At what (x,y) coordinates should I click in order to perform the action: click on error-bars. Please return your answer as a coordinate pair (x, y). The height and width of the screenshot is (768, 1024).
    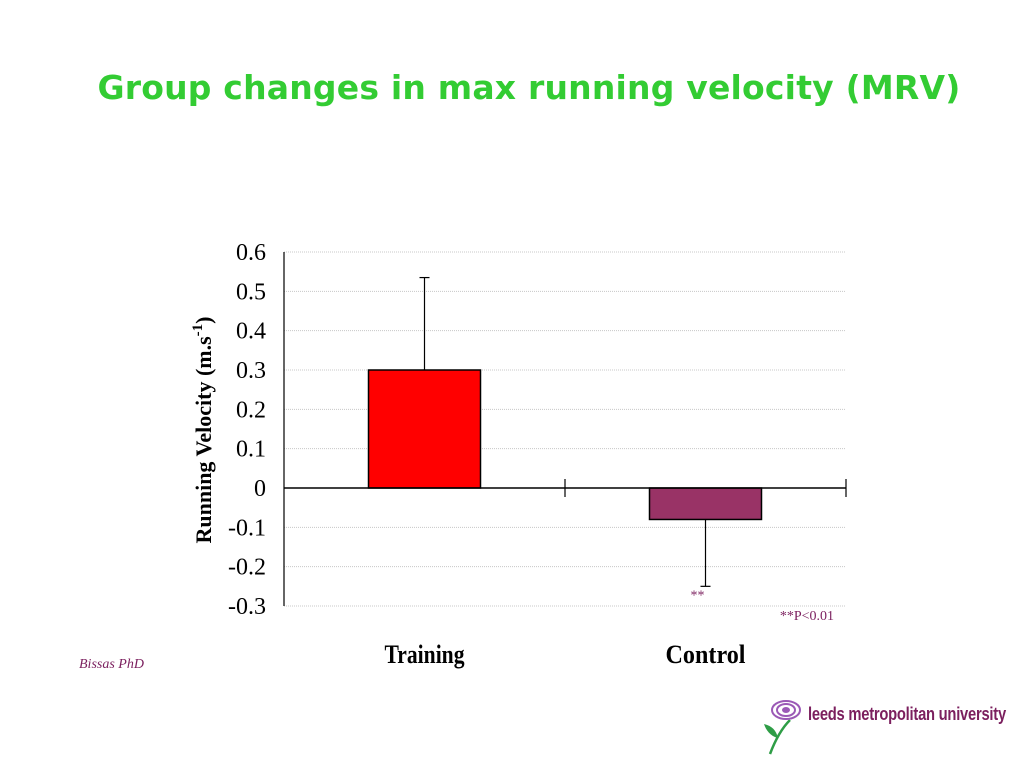
    Looking at the image, I should click on (565, 431).